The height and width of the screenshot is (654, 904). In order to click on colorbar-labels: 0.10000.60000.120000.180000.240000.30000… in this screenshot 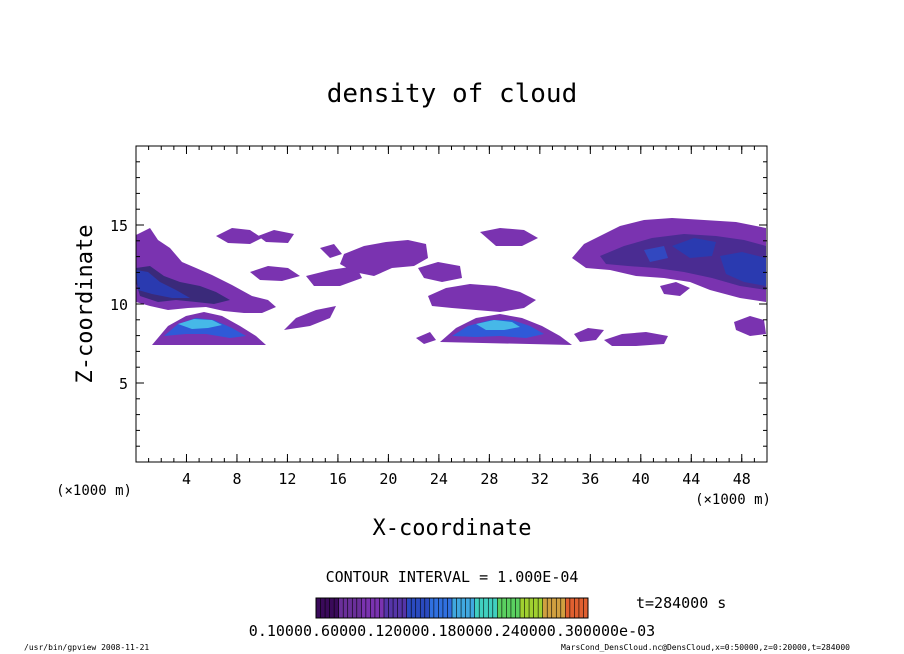, I will do `click(452, 631)`.